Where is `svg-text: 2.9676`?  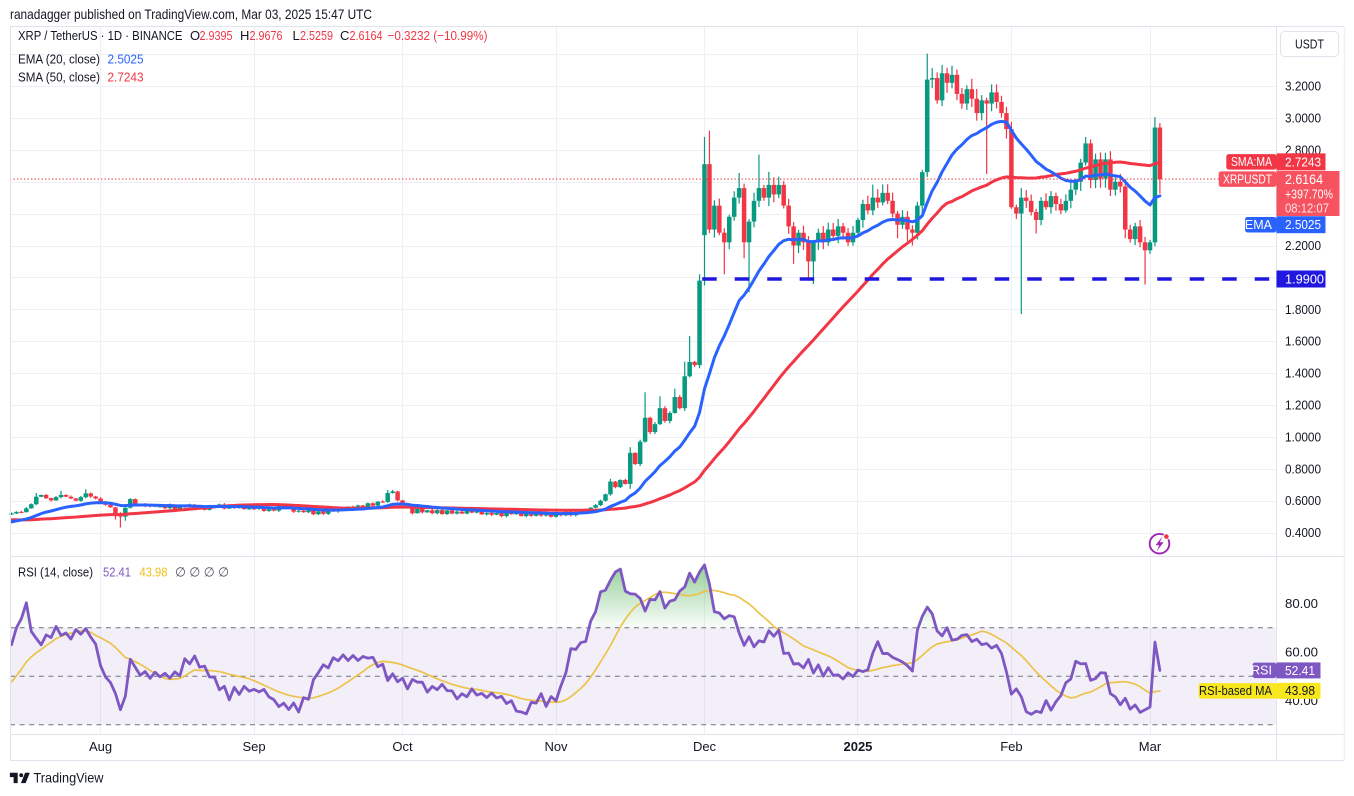 svg-text: 2.9676 is located at coordinates (266, 35).